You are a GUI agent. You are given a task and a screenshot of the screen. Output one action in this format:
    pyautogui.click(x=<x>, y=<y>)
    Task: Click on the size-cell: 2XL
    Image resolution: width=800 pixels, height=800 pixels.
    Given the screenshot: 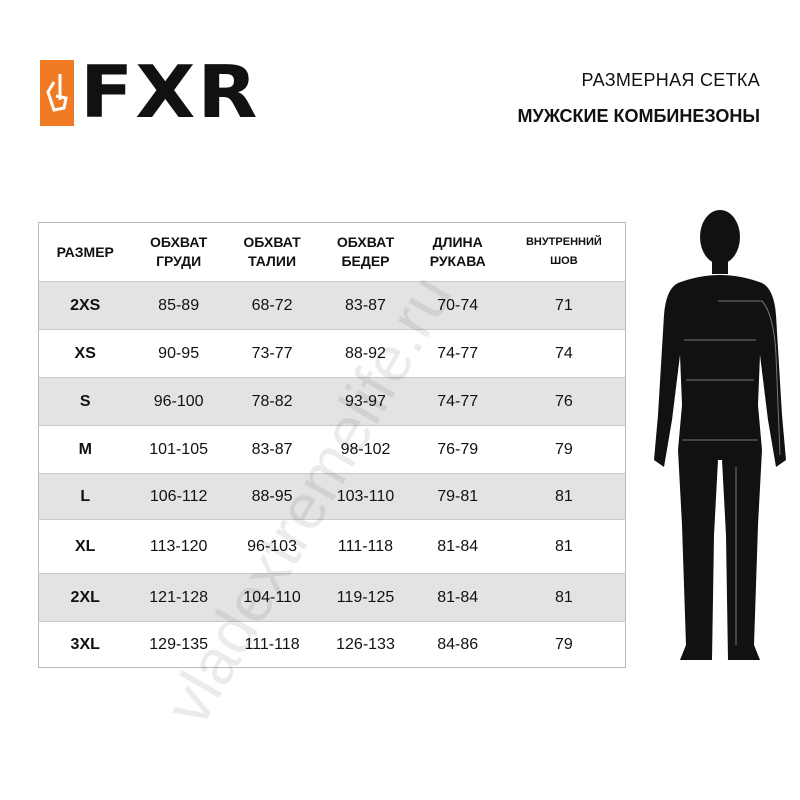 What is the action you would take?
    pyautogui.click(x=85, y=597)
    